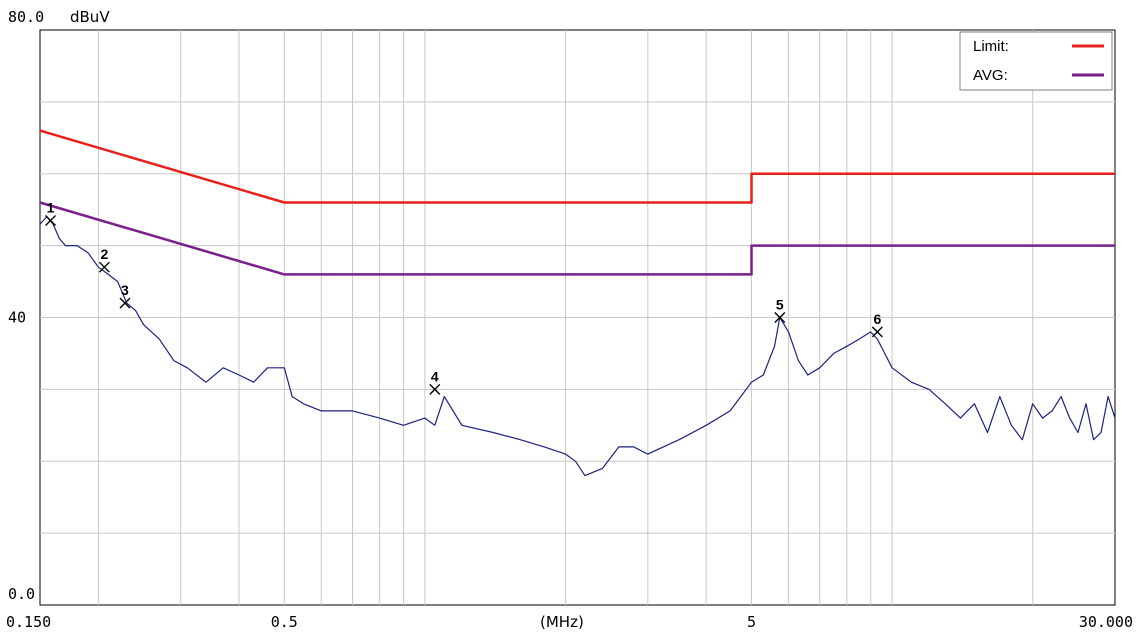 The width and height of the screenshot is (1139, 635). Describe the element at coordinates (577, 238) in the screenshot. I see `avg-limit-line` at that location.